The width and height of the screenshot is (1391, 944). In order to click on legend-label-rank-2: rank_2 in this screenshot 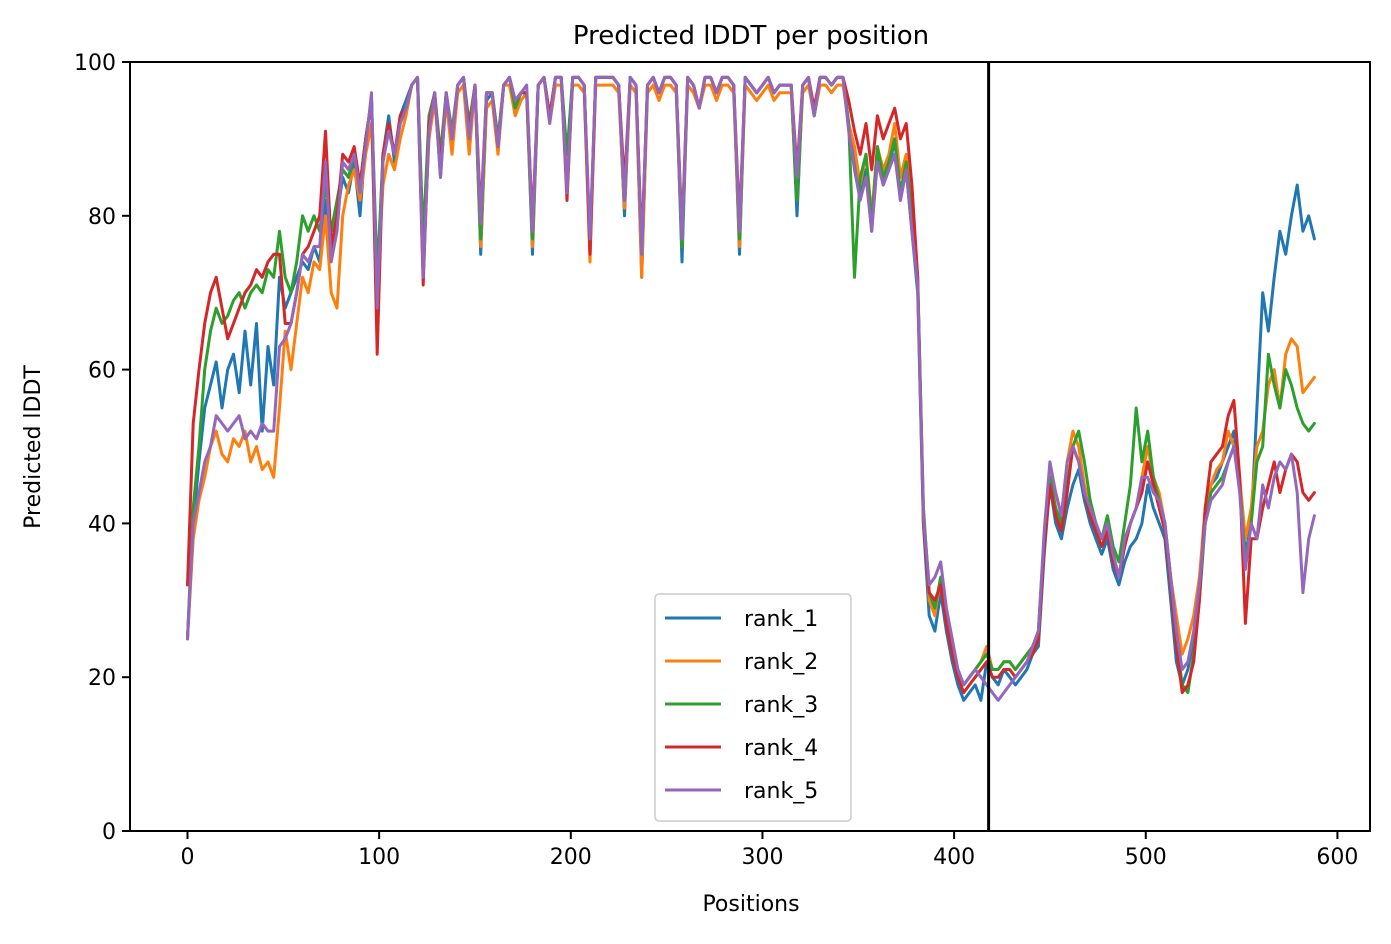, I will do `click(781, 662)`.